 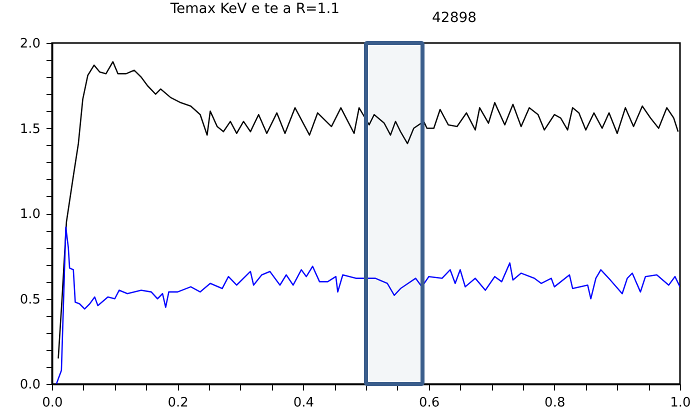 I want to click on text: 42898, so click(x=454, y=18).